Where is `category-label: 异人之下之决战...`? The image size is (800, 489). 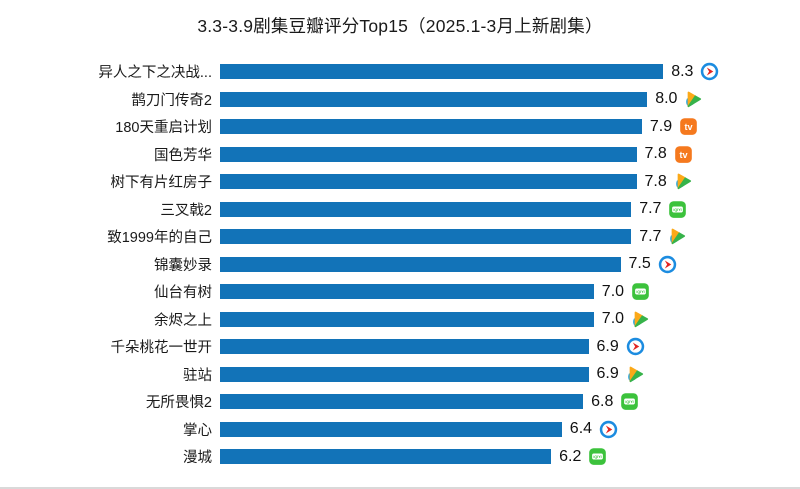 category-label: 异人之下之决战... is located at coordinates (155, 73).